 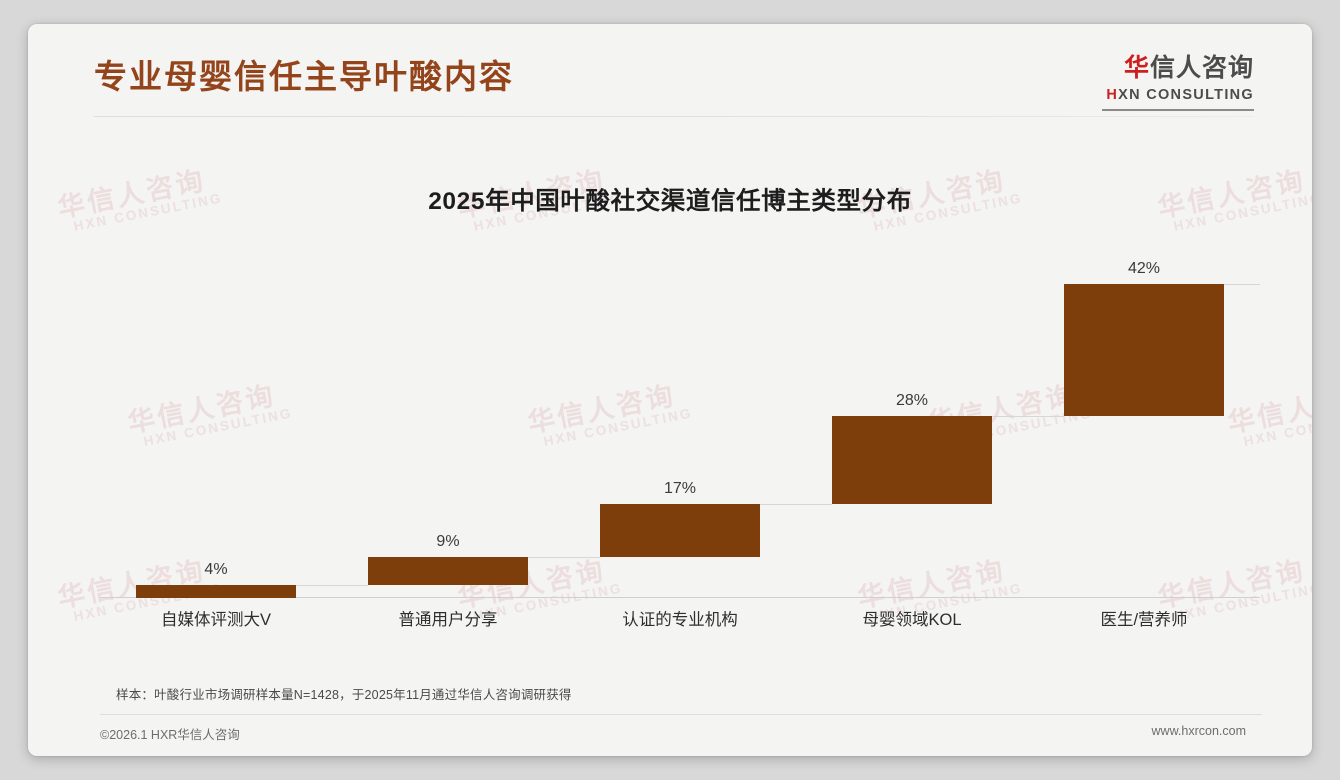 I want to click on bar-value-label-3: 17%, so click(x=679, y=488).